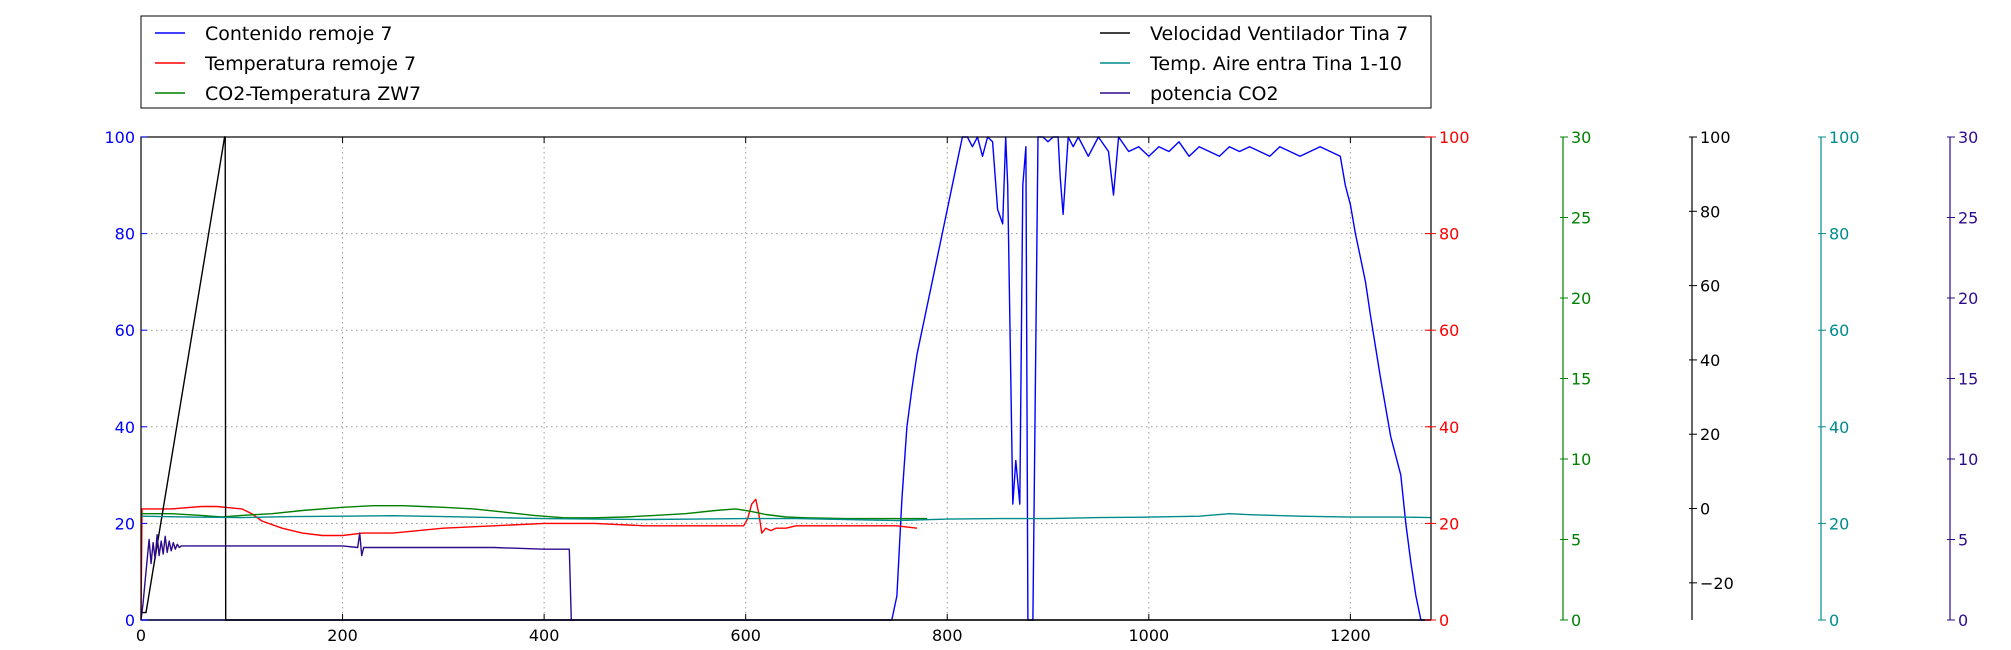 This screenshot has width=2011, height=650. Describe the element at coordinates (357, 576) in the screenshot. I see `series-potencia-co2` at that location.